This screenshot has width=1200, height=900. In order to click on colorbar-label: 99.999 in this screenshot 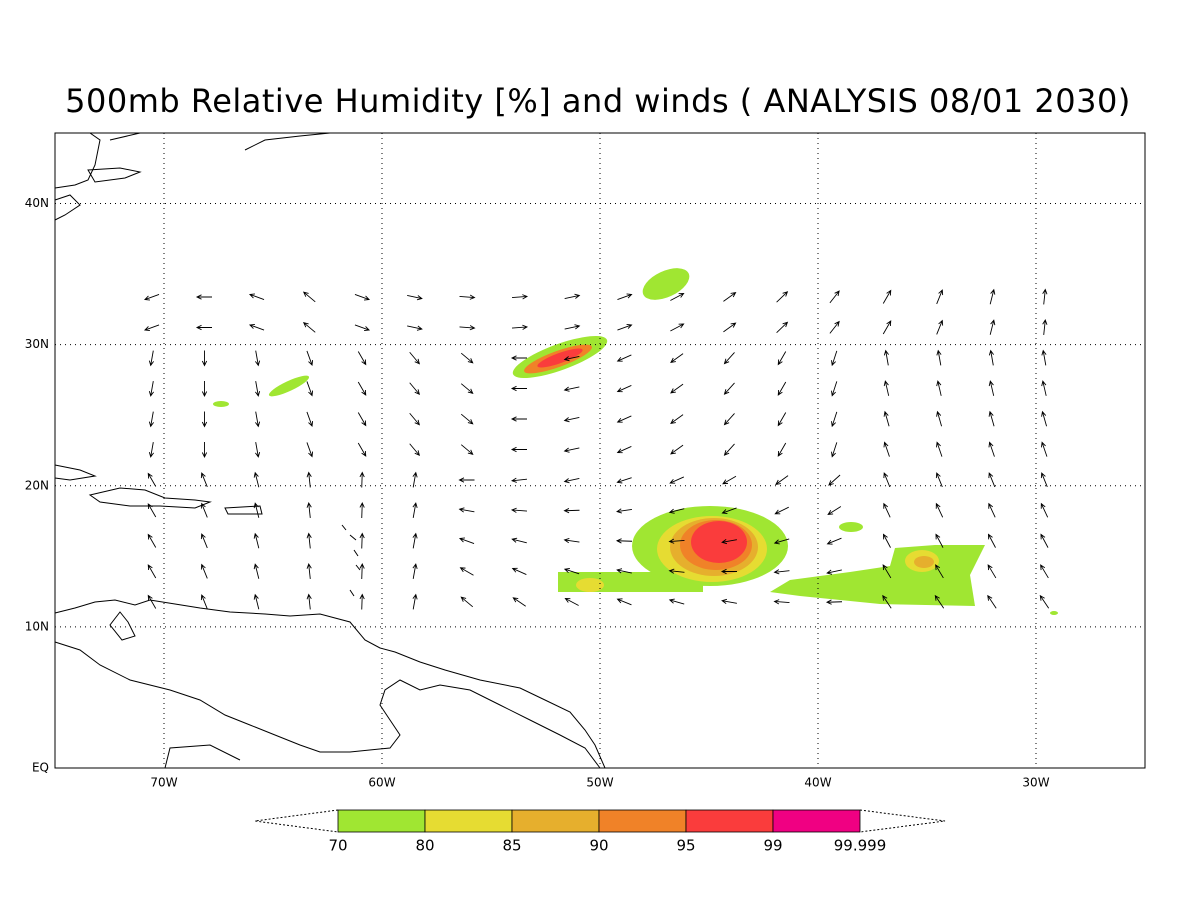, I will do `click(860, 846)`.